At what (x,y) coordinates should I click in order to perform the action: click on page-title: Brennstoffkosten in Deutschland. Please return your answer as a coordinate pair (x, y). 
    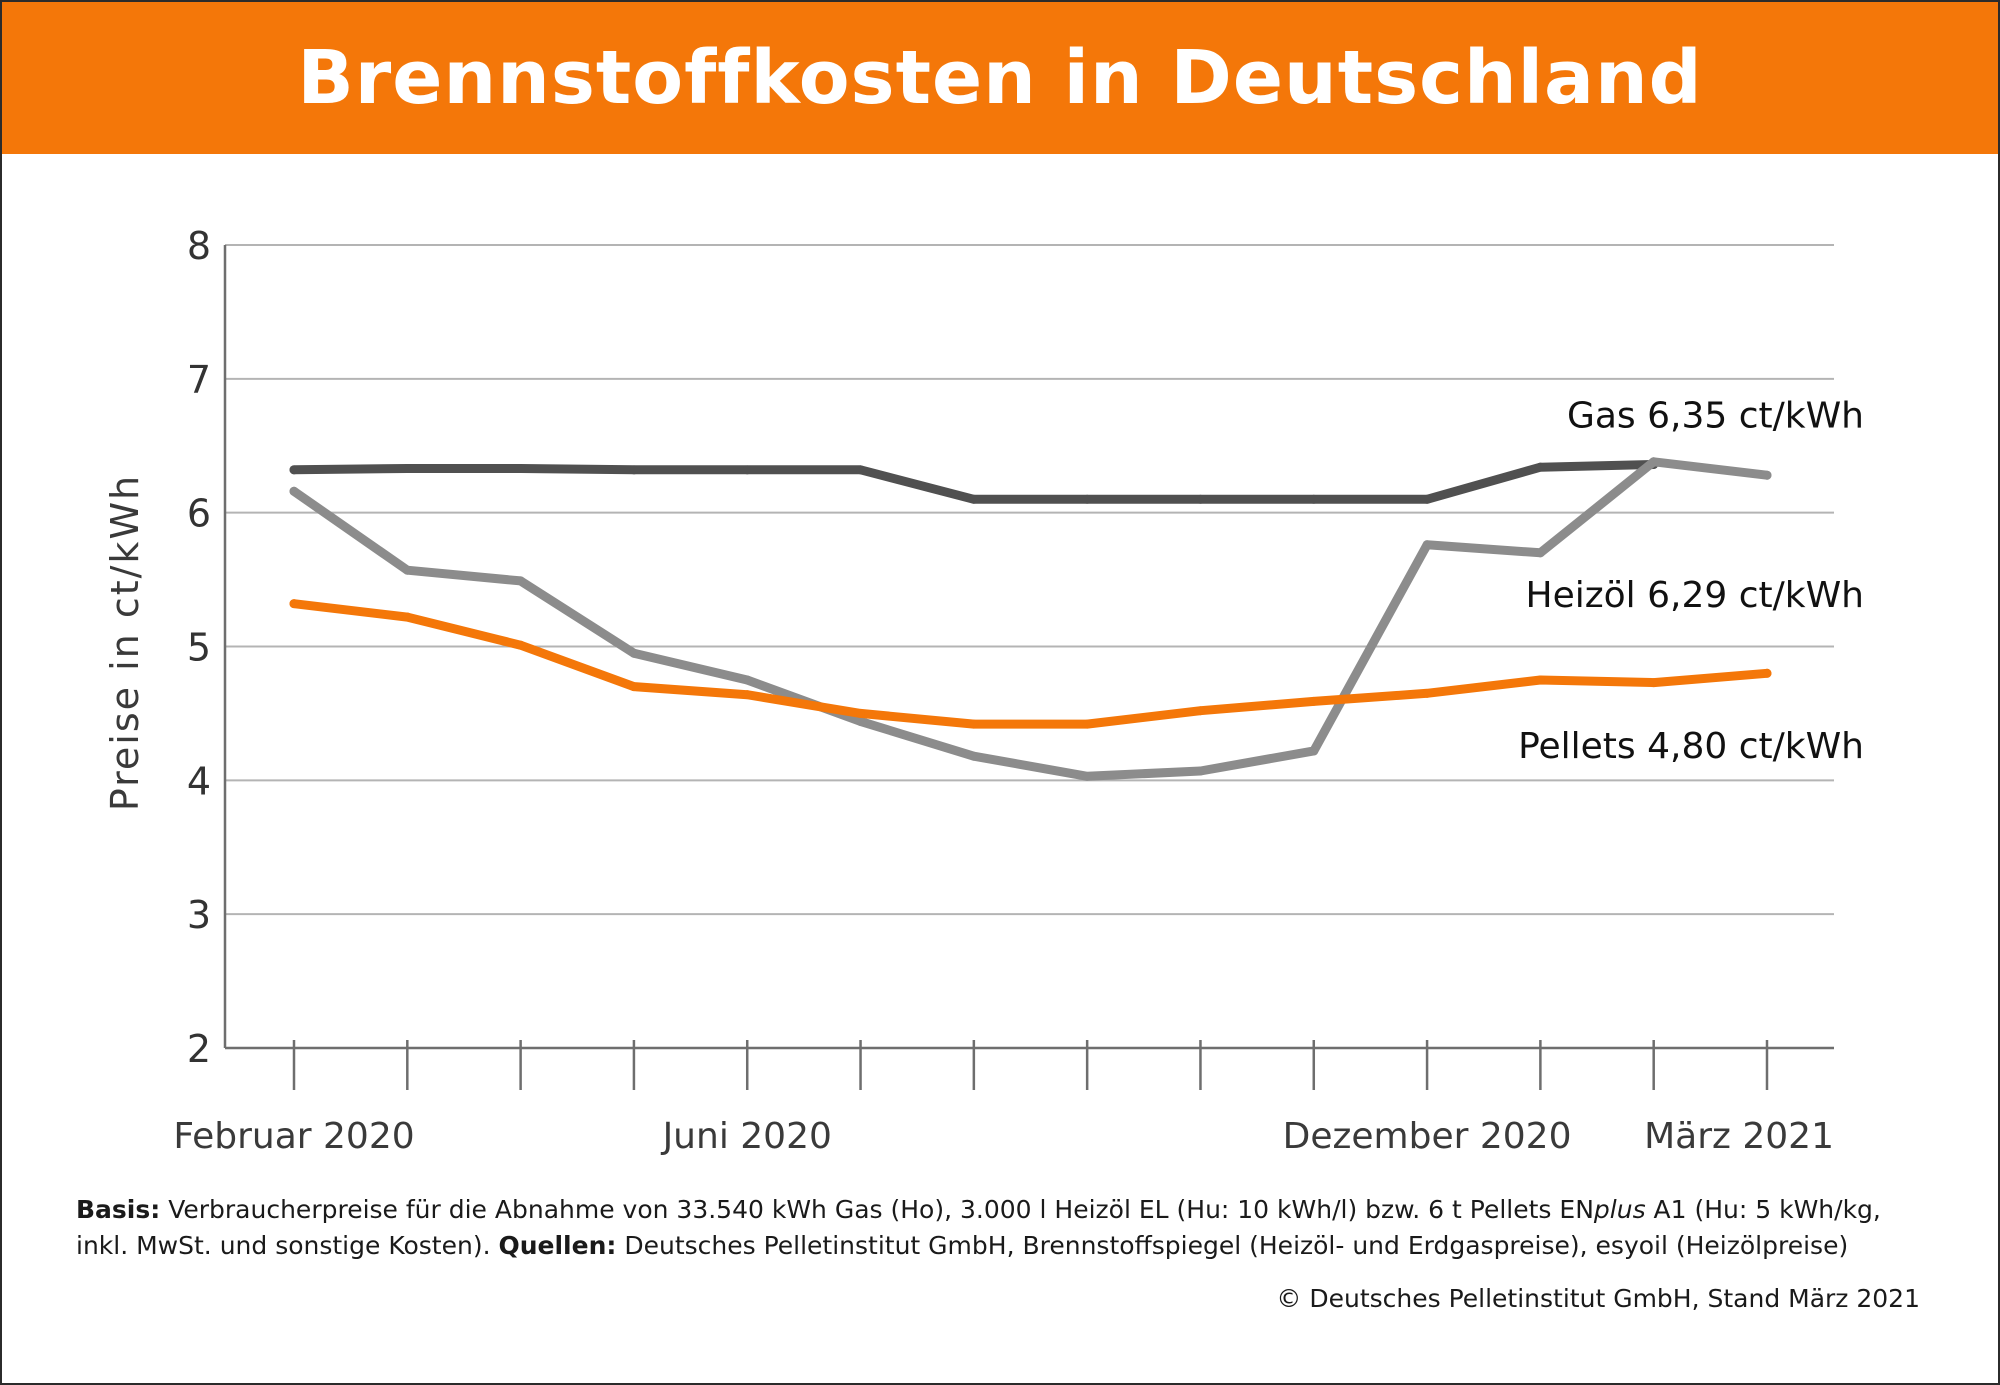
    Looking at the image, I should click on (1000, 78).